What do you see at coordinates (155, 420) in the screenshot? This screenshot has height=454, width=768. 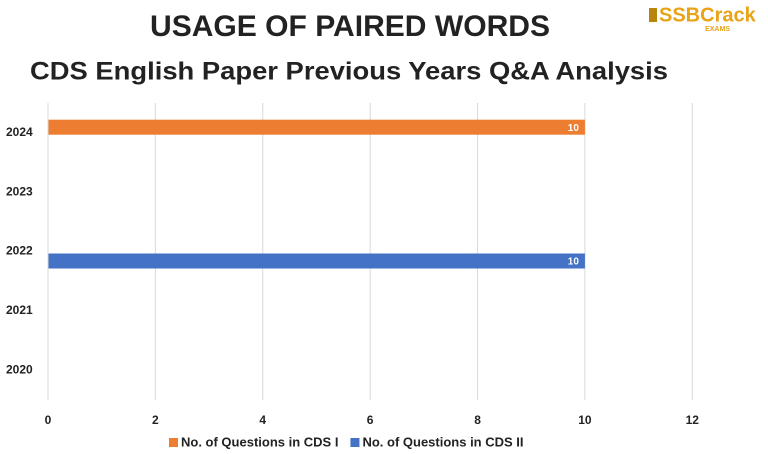 I see `x-tick-label: 2` at bounding box center [155, 420].